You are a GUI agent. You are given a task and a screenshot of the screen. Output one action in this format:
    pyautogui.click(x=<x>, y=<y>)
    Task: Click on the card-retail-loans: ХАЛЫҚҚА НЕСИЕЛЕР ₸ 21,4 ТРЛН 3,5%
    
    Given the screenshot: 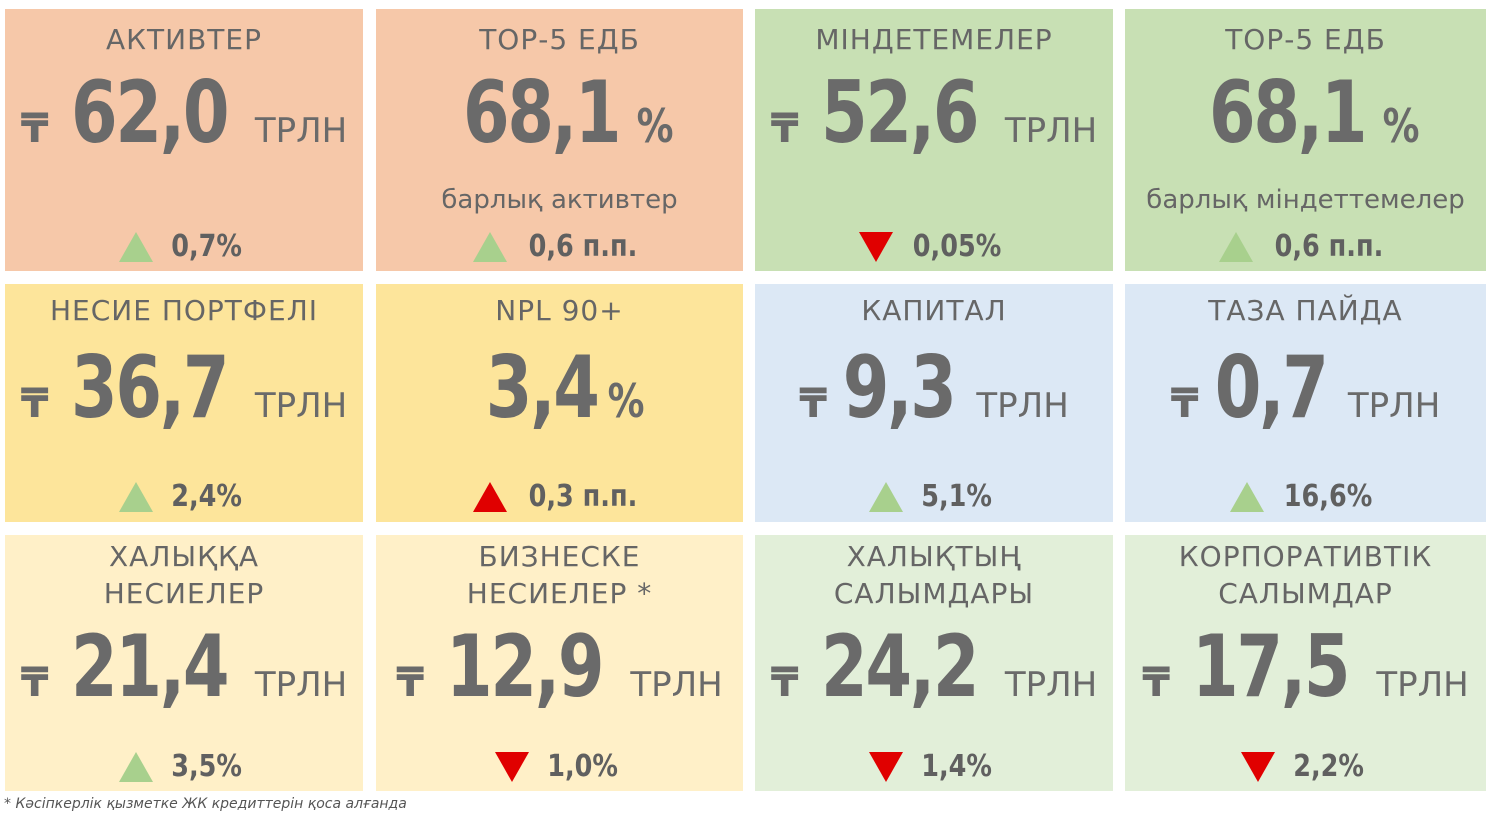 What is the action you would take?
    pyautogui.click(x=184, y=663)
    